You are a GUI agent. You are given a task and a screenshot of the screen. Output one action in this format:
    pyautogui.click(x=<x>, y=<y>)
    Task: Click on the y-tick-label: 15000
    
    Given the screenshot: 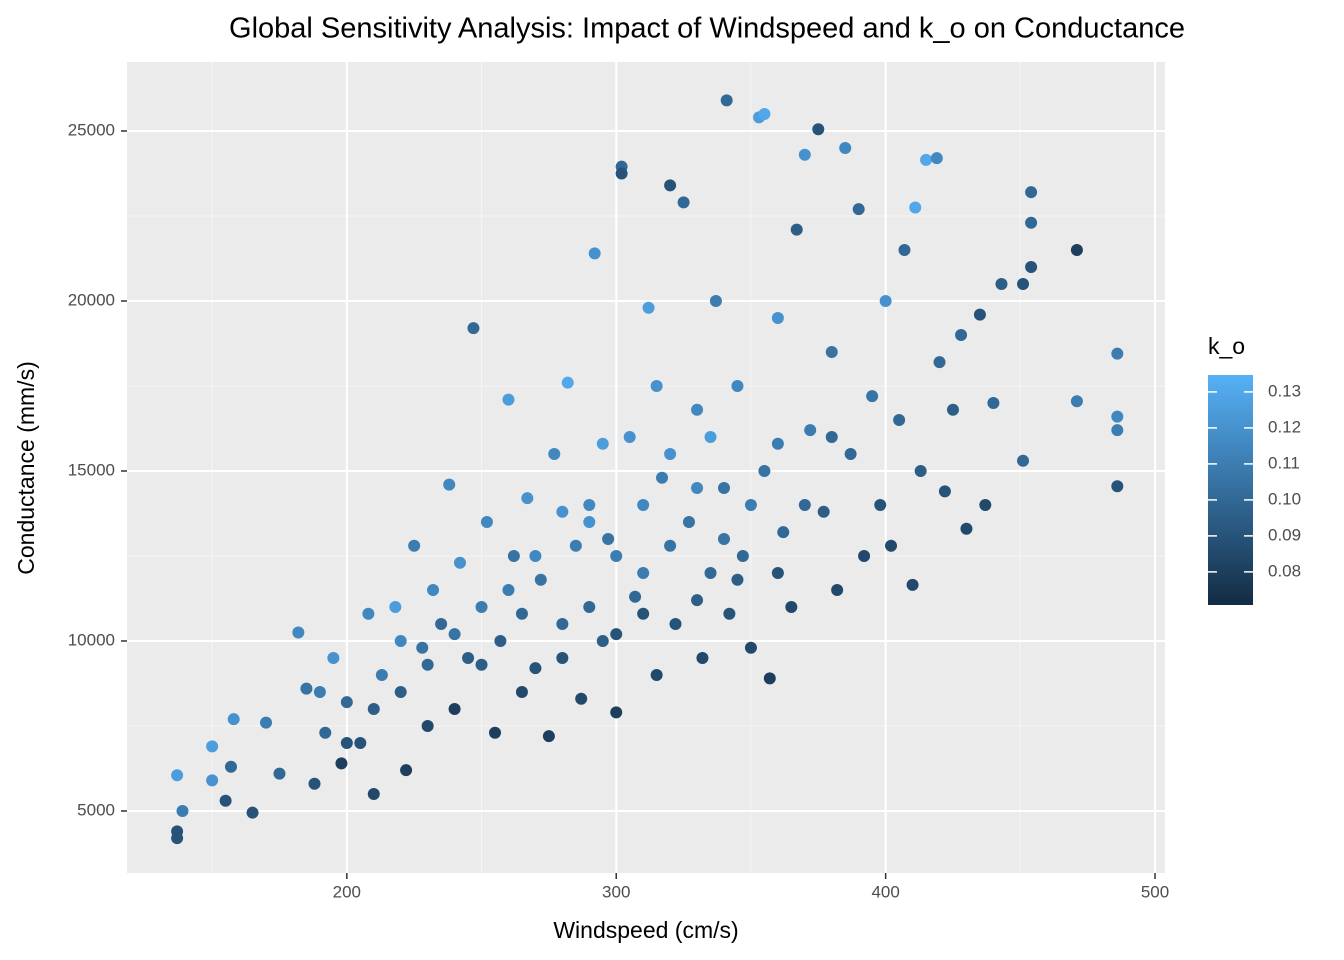 What is the action you would take?
    pyautogui.click(x=91, y=469)
    